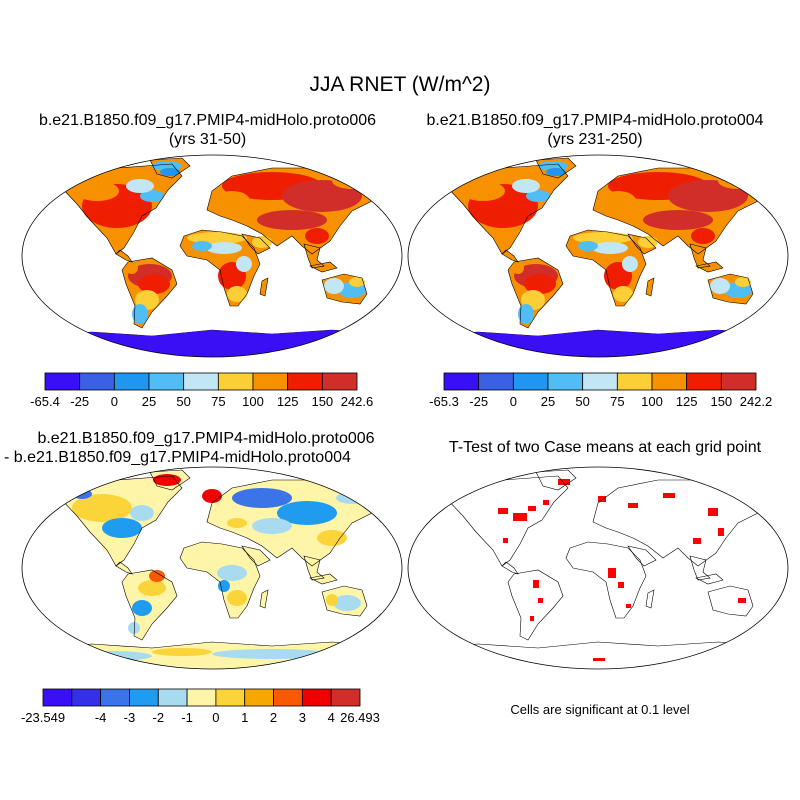 The height and width of the screenshot is (800, 800). What do you see at coordinates (187, 717) in the screenshot?
I see `colorbar-tick-label: -1` at bounding box center [187, 717].